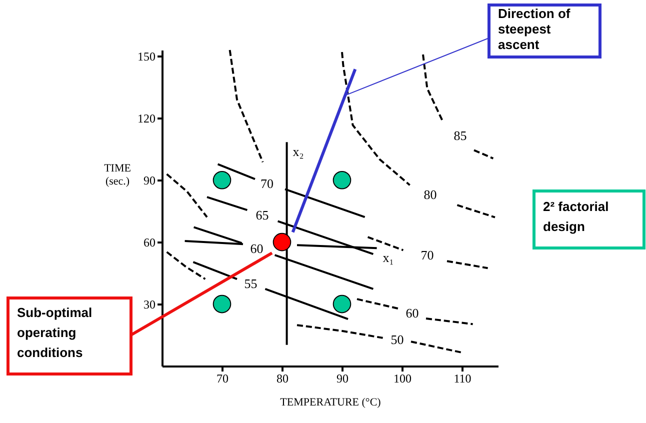  Describe the element at coordinates (460, 135) in the screenshot. I see `series-label: 85` at that location.